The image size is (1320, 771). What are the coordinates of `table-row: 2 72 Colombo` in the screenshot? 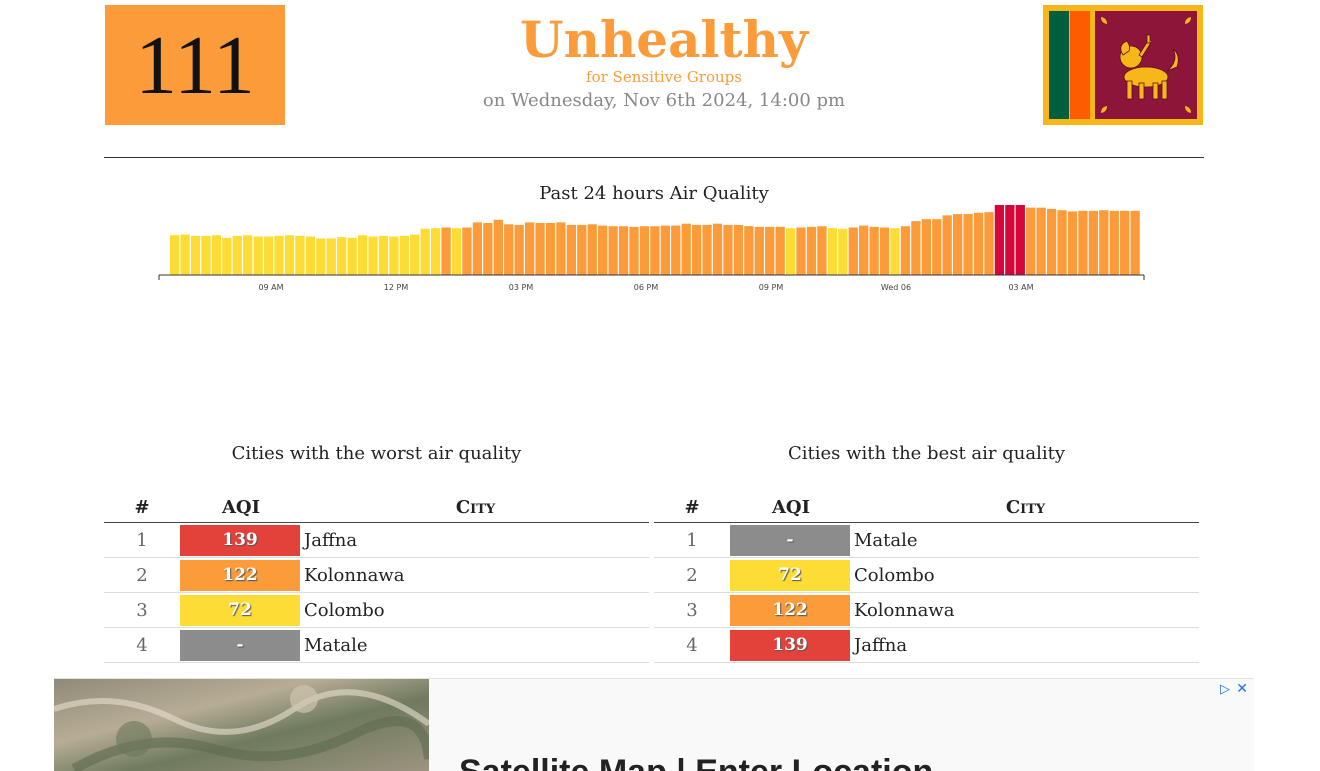 It's located at (926, 575).